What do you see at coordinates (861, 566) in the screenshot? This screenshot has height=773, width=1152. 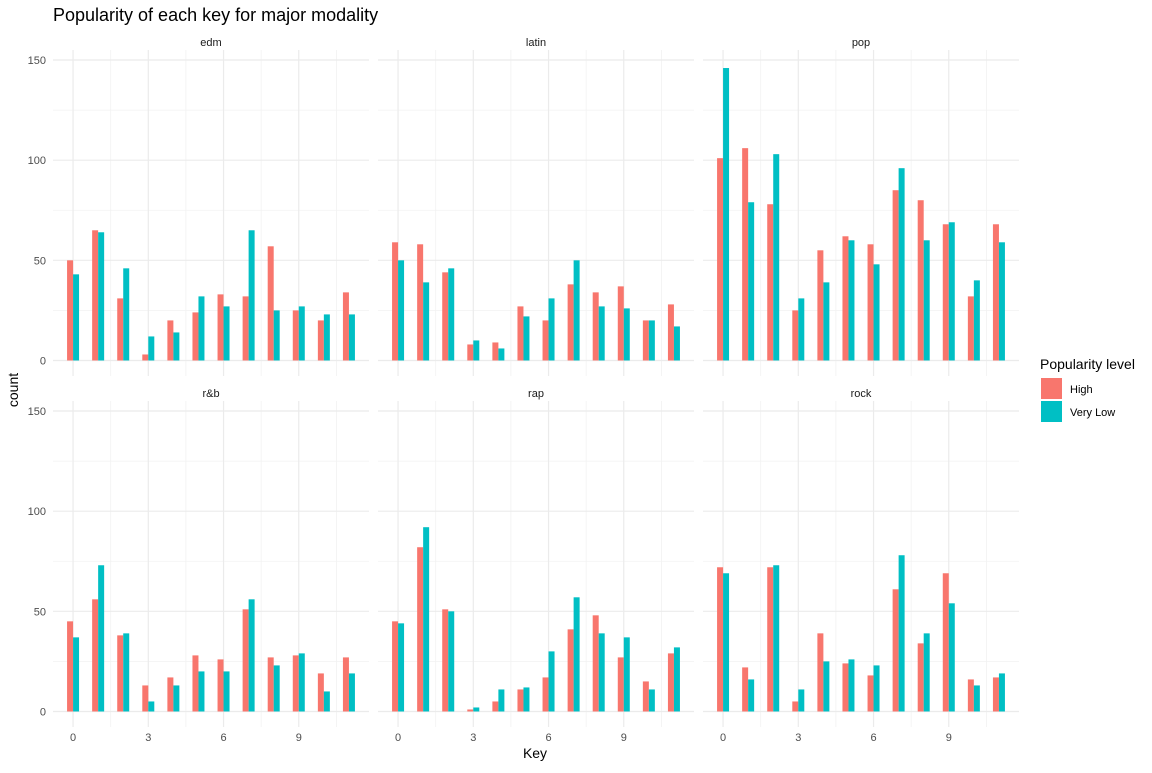 I see `facet-panel: rock 0 3 6 9` at bounding box center [861, 566].